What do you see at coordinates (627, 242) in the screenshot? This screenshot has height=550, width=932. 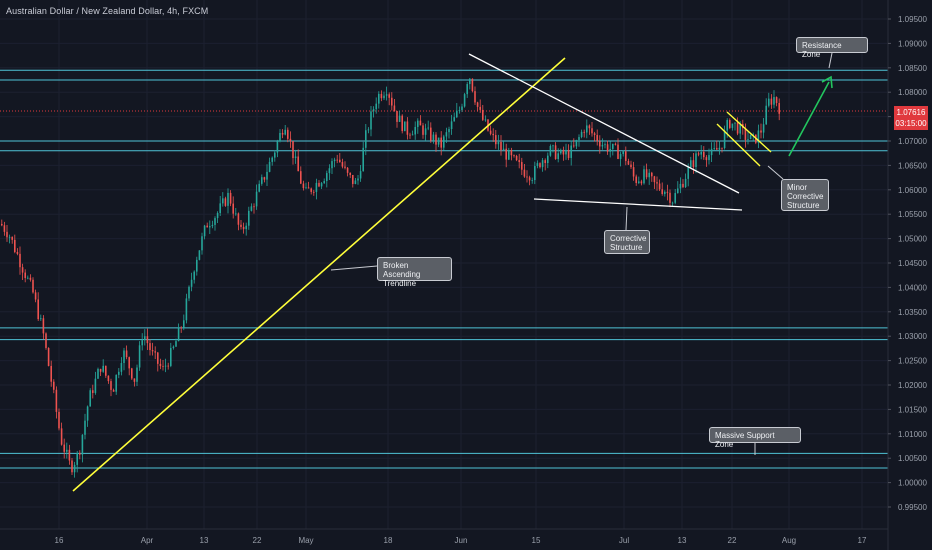 I see `corrective-structure-callout: Corrective Structure` at bounding box center [627, 242].